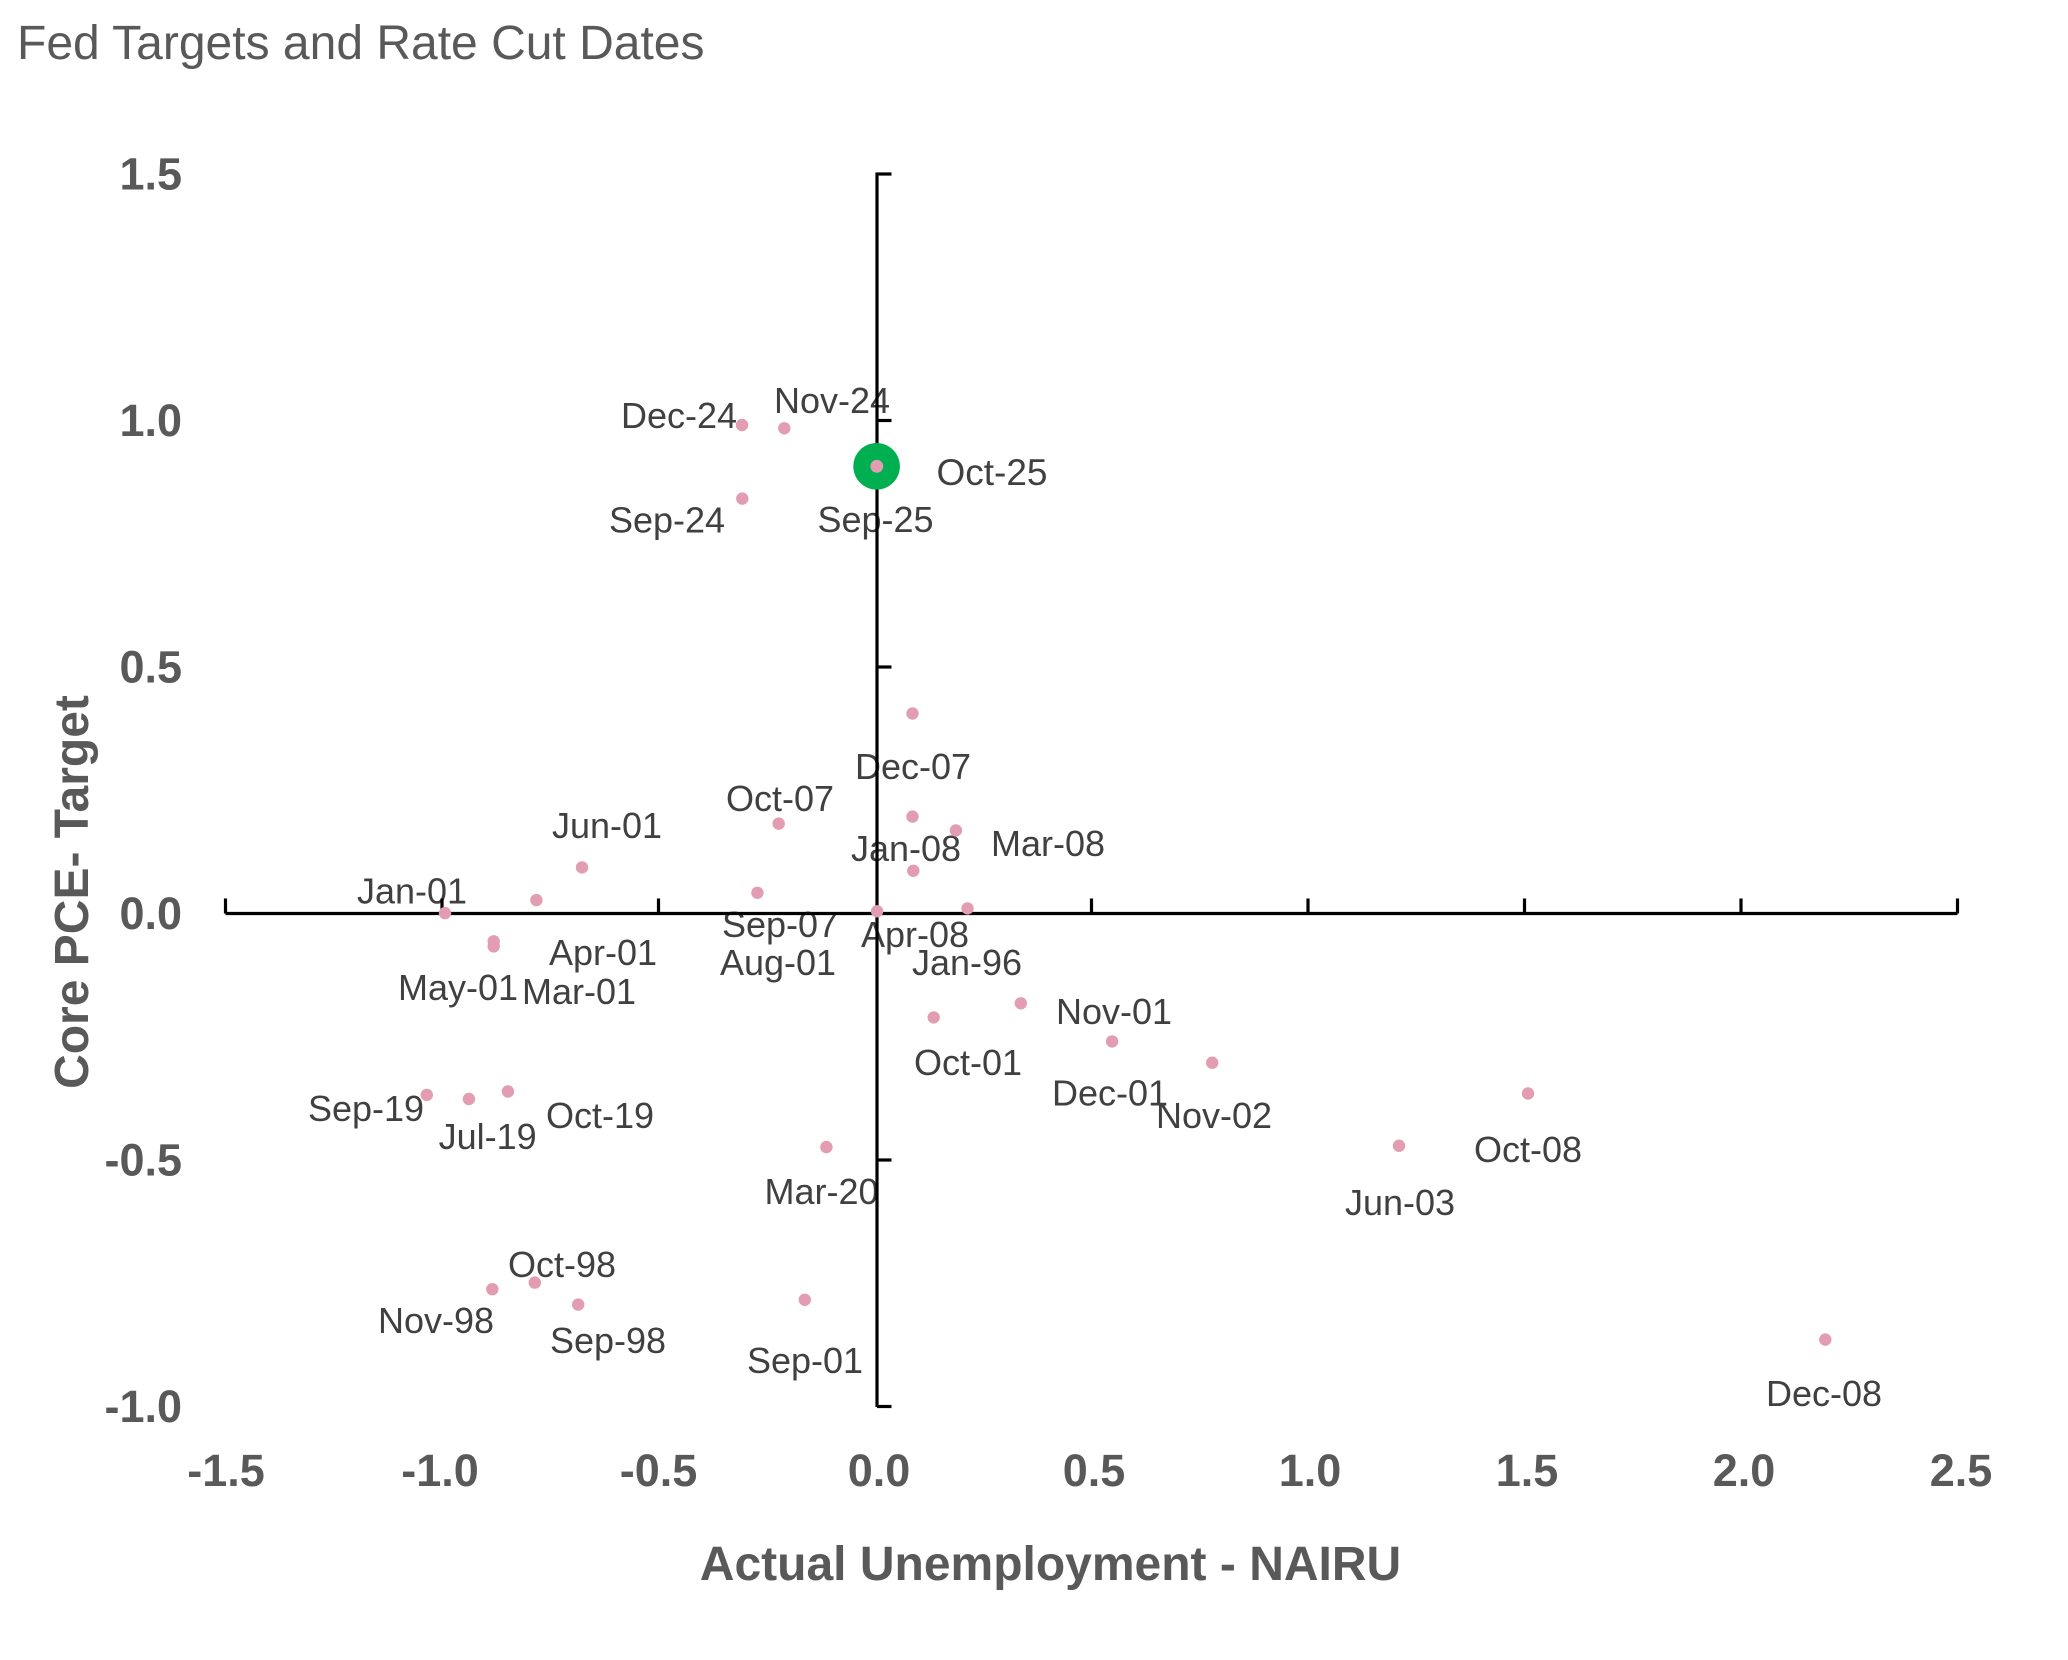  Describe the element at coordinates (600, 1115) in the screenshot. I see `svg-text: Oct-19` at that location.